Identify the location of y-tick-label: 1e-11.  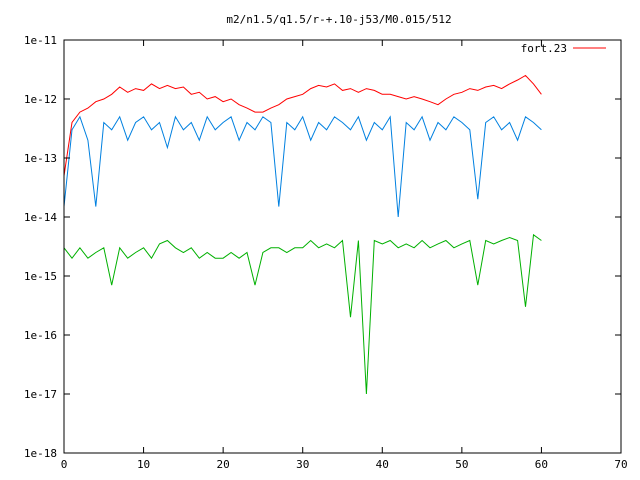
(40, 40).